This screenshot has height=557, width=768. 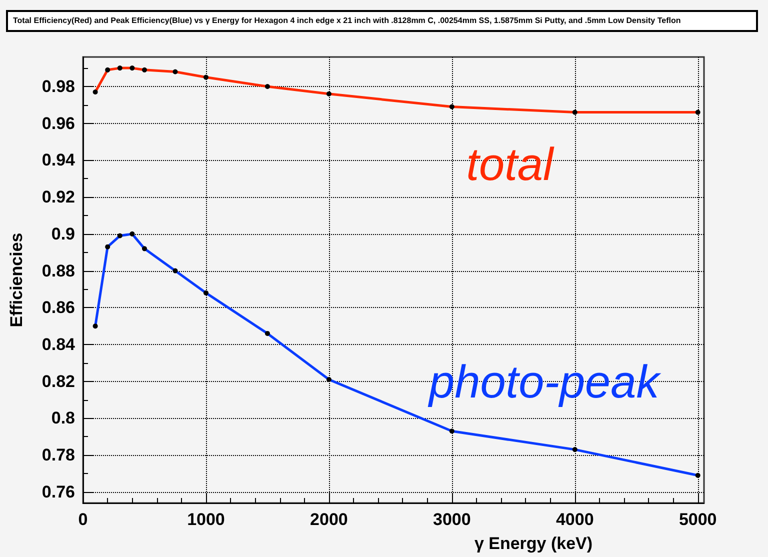 What do you see at coordinates (58, 308) in the screenshot?
I see `y-tick-label: 0.86` at bounding box center [58, 308].